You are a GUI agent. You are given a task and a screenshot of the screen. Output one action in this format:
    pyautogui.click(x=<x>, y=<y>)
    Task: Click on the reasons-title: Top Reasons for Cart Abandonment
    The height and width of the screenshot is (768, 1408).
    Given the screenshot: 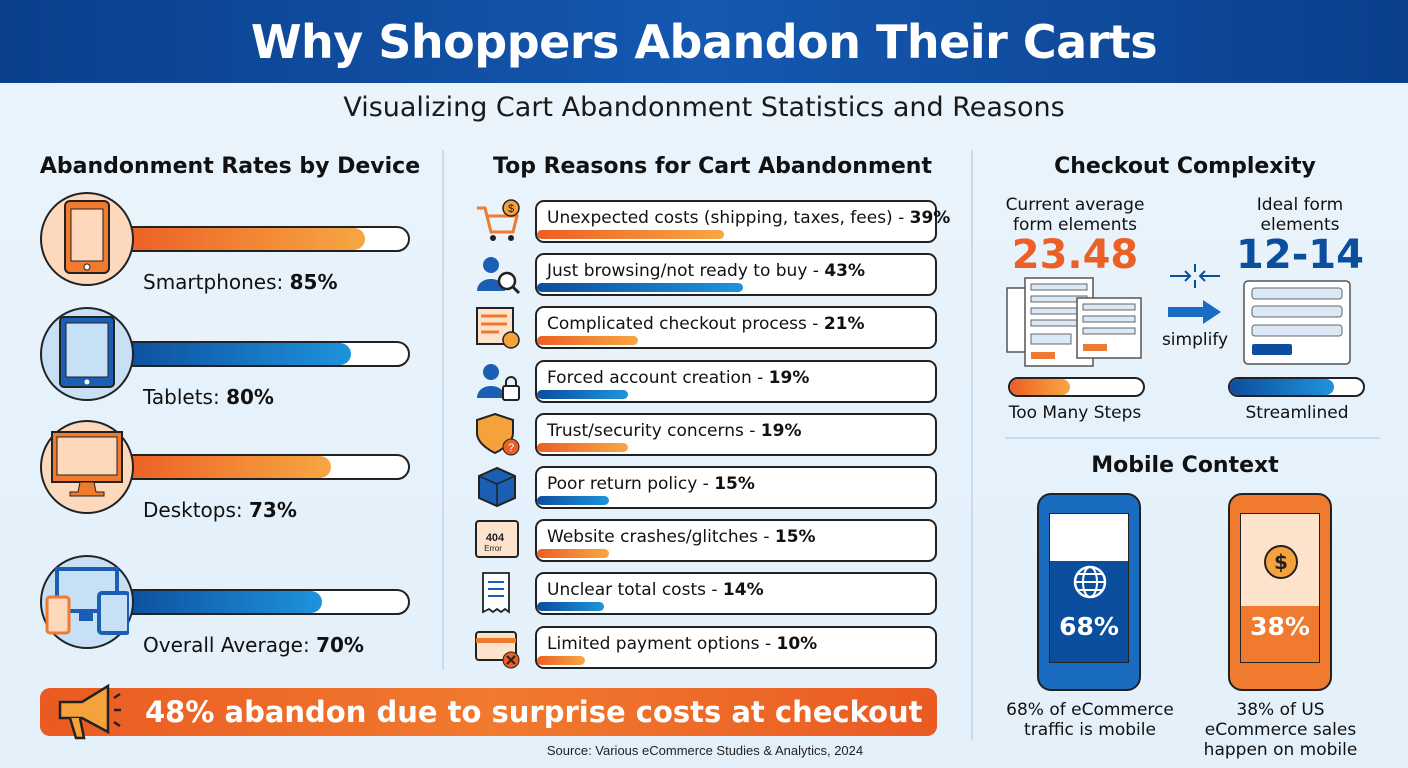 What is the action you would take?
    pyautogui.click(x=712, y=166)
    